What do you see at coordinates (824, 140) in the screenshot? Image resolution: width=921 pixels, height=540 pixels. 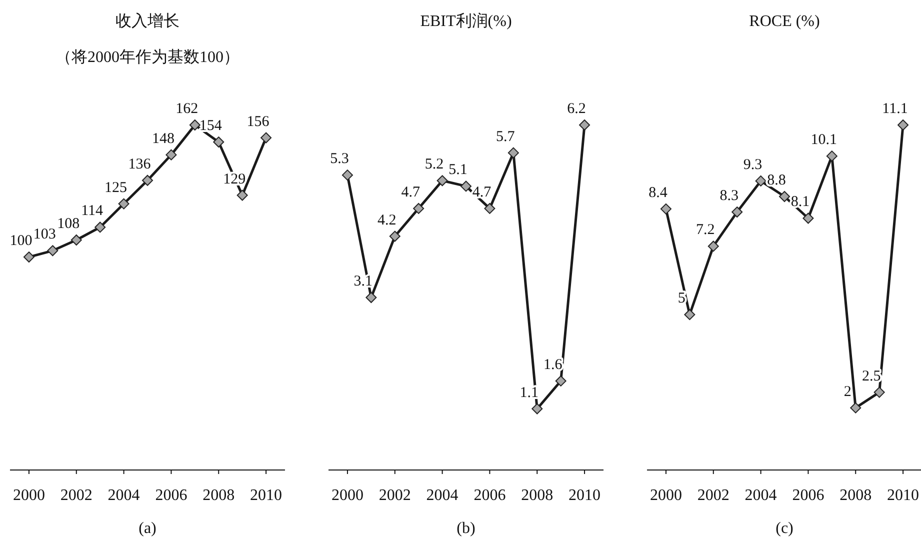 I see `data-label: 10.1` at bounding box center [824, 140].